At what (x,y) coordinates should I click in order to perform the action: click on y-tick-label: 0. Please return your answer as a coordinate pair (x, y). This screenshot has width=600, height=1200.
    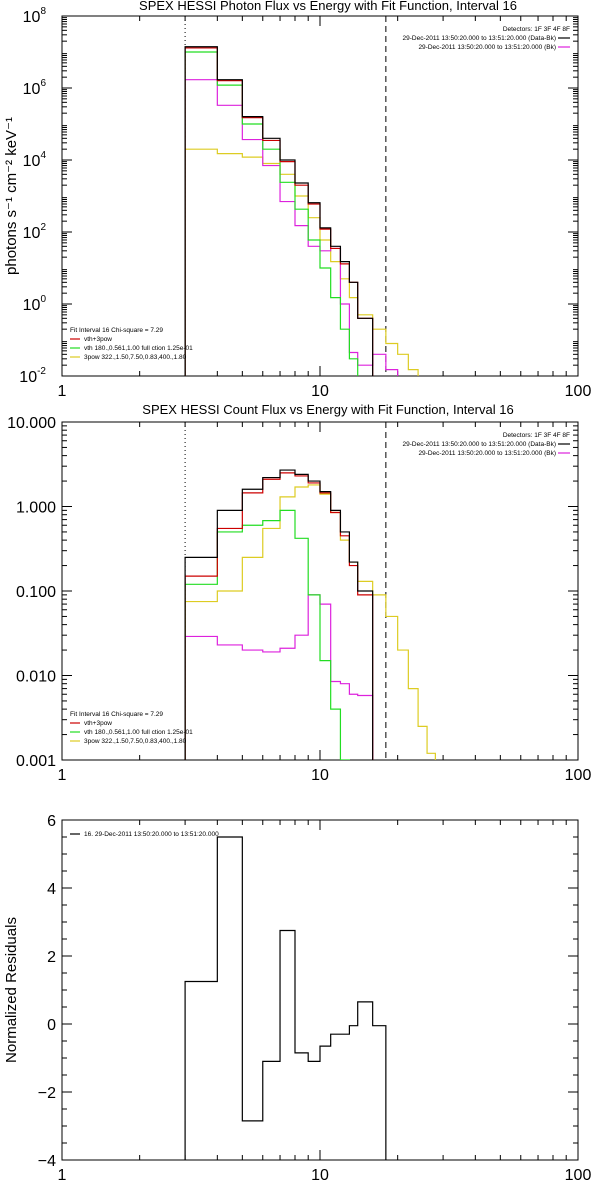
    Looking at the image, I should click on (51, 1025).